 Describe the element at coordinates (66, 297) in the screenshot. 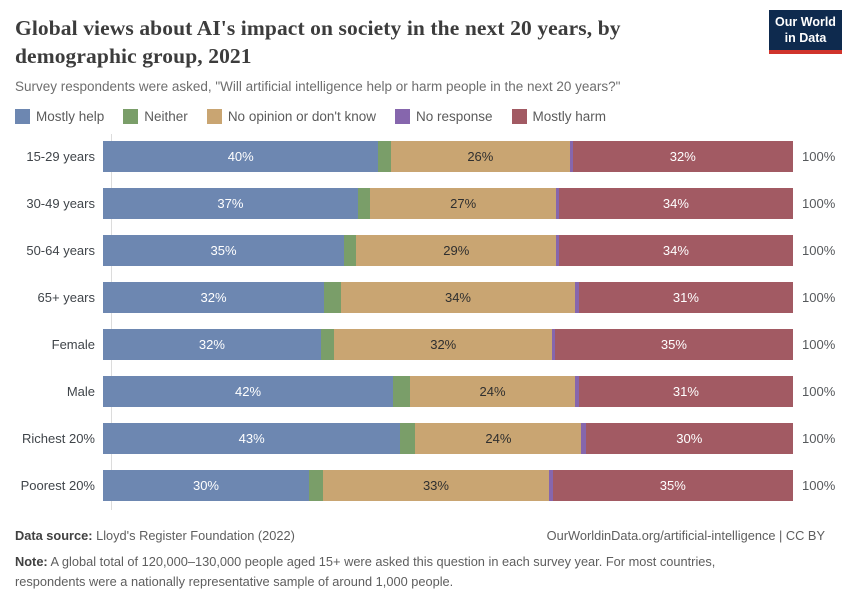

I see `row-label: 65+ years` at that location.